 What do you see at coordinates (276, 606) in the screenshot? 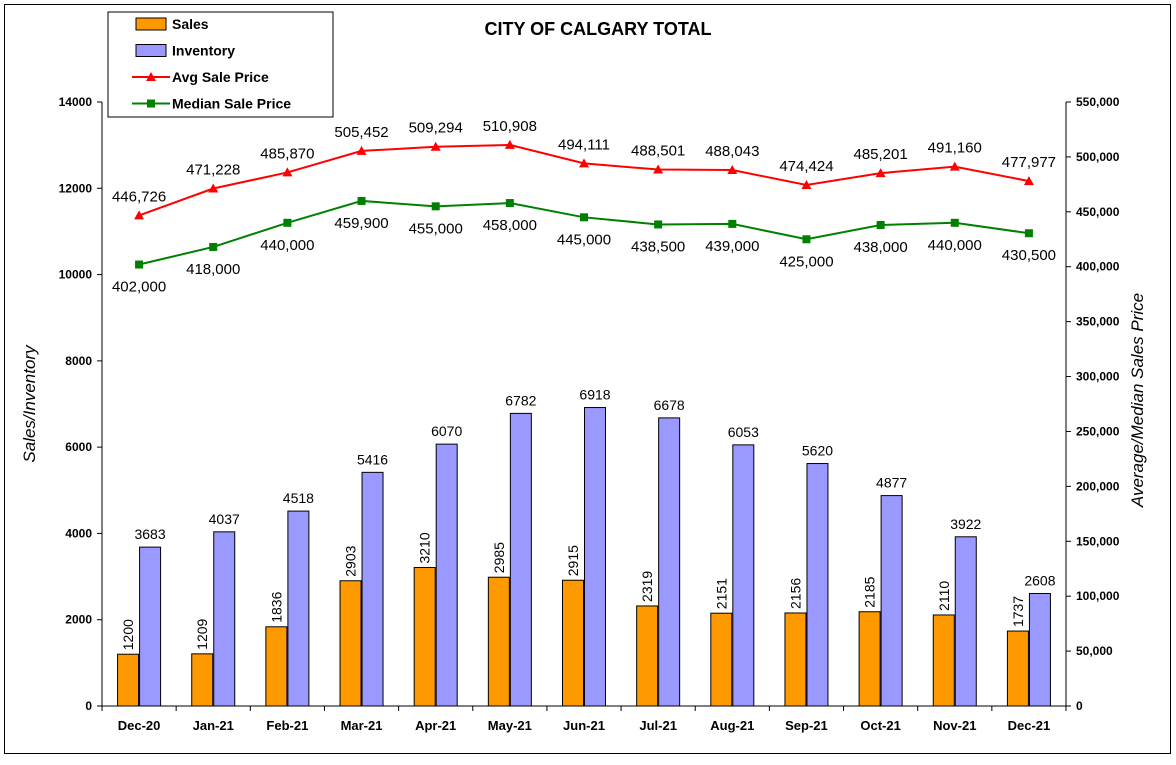
I see `data-label-sales: 1836` at bounding box center [276, 606].